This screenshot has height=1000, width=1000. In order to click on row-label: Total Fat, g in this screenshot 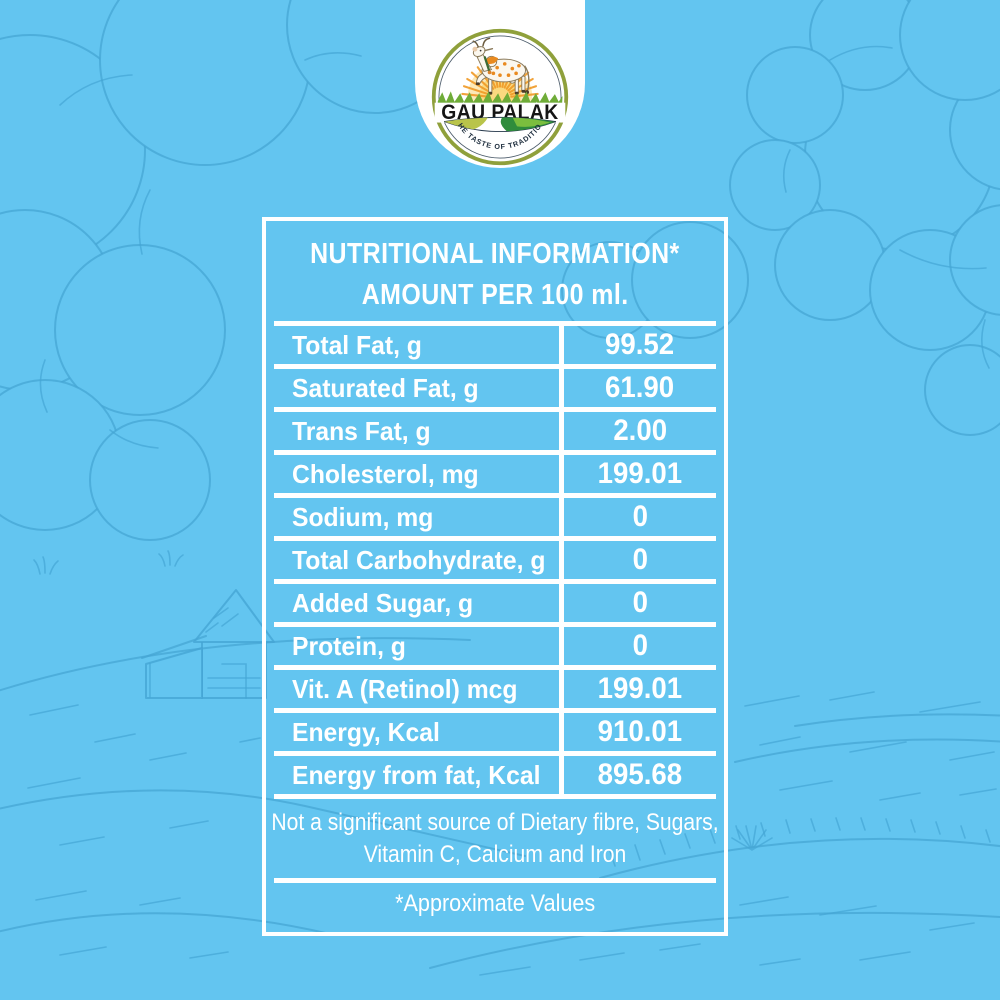, I will do `click(357, 344)`.